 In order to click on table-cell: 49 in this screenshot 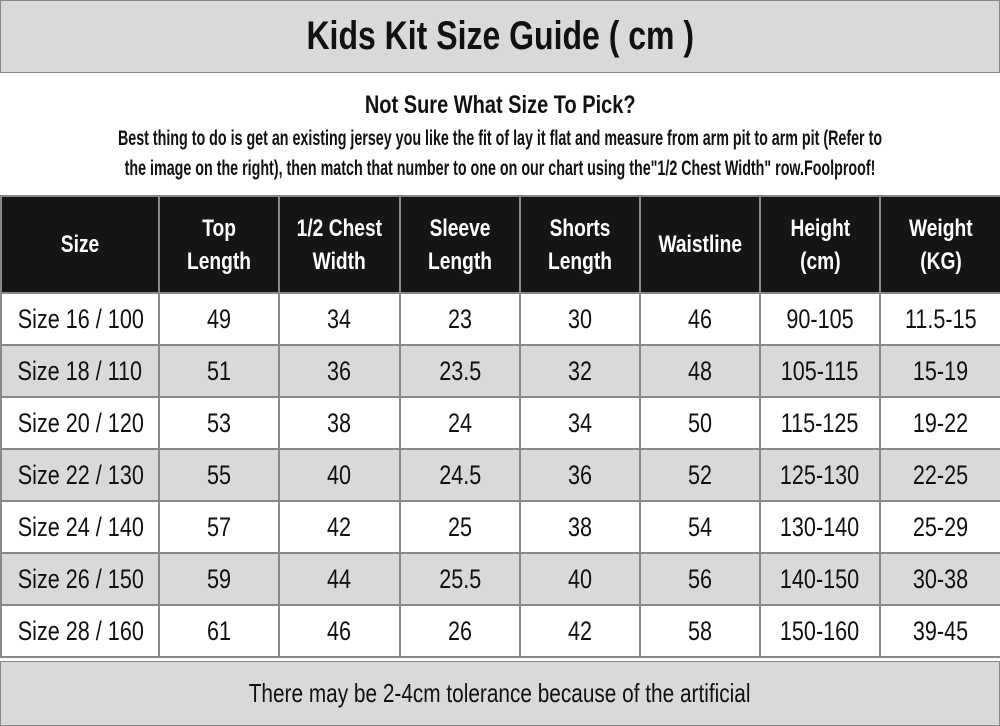, I will do `click(219, 319)`.